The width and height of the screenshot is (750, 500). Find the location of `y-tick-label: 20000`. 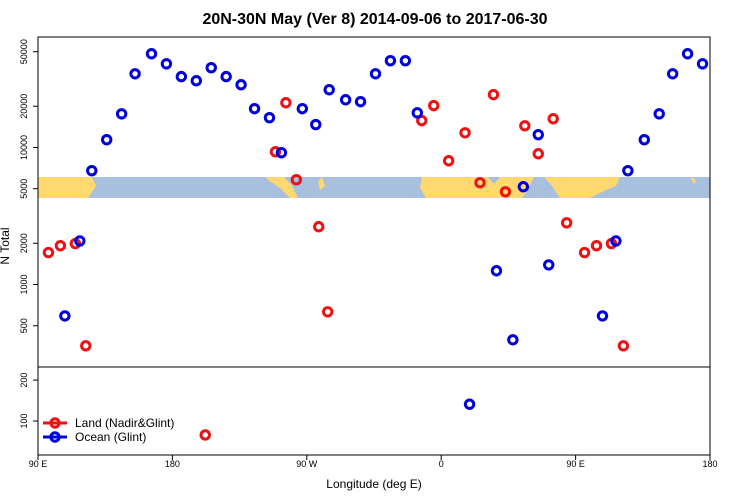

y-tick-label: 20000 is located at coordinates (24, 106).